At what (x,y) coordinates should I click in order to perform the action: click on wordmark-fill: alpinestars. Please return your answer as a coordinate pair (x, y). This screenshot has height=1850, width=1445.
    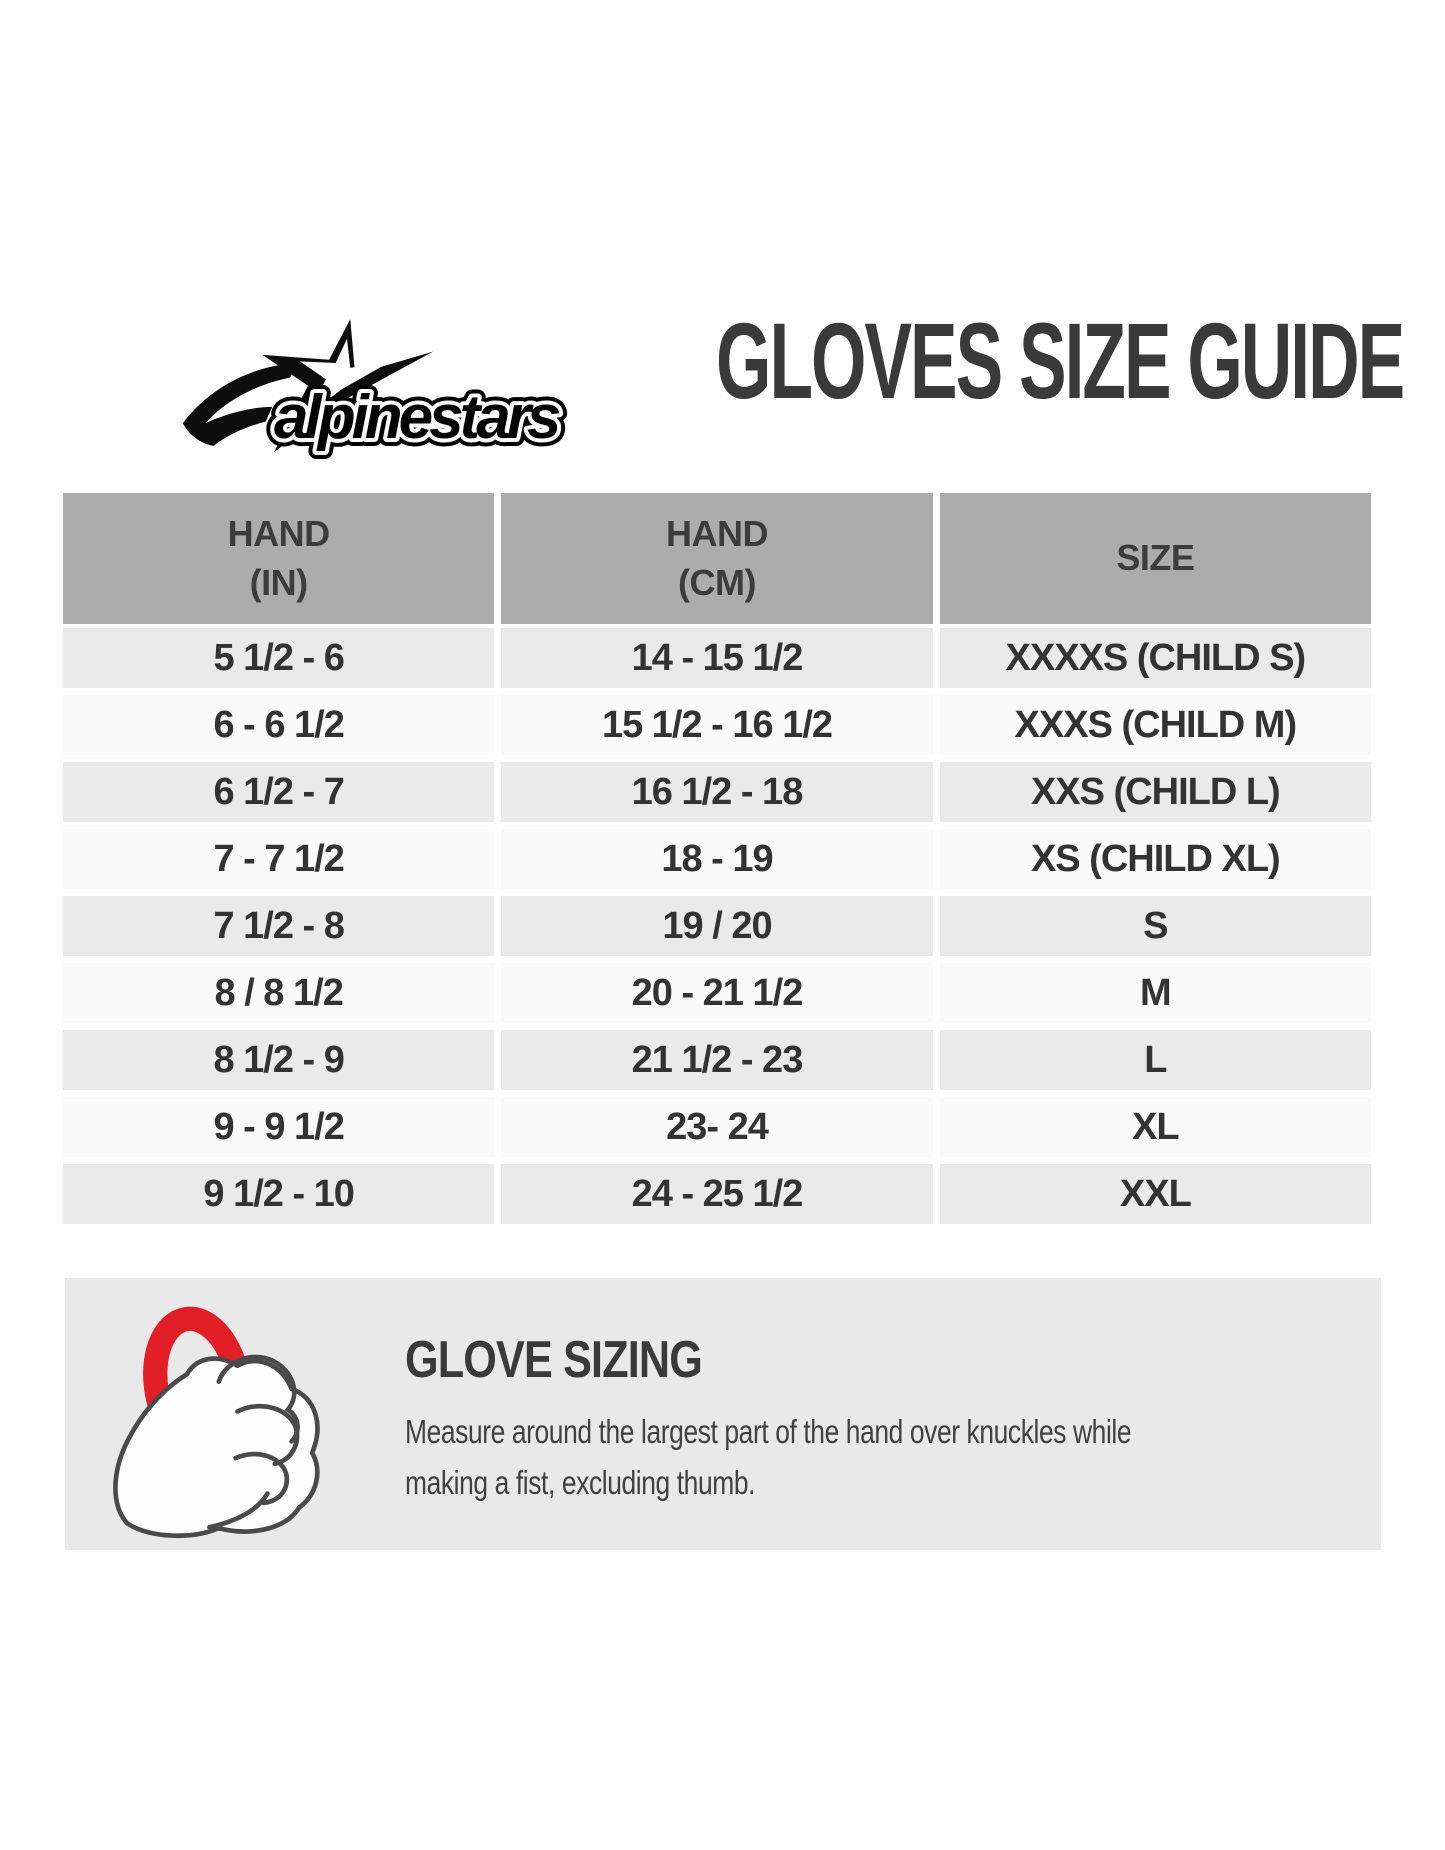
    Looking at the image, I should click on (417, 417).